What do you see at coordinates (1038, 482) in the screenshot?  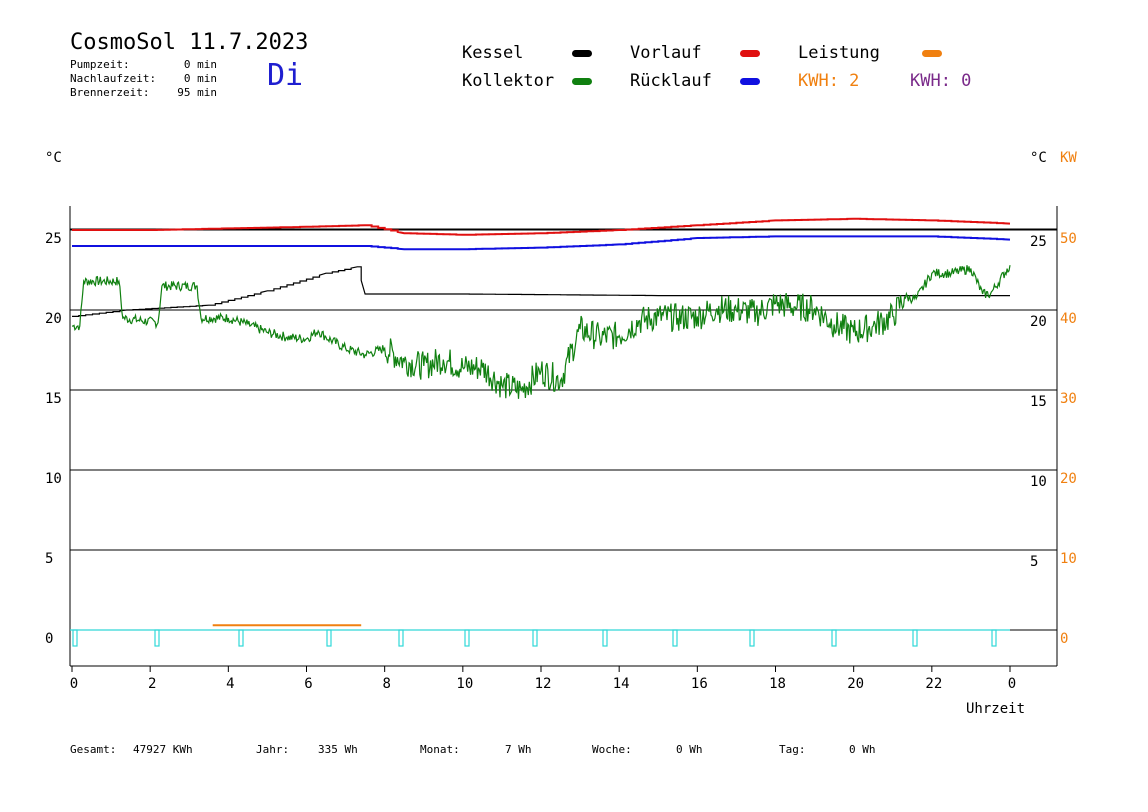 I see `y-right-tick-label: 10` at bounding box center [1038, 482].